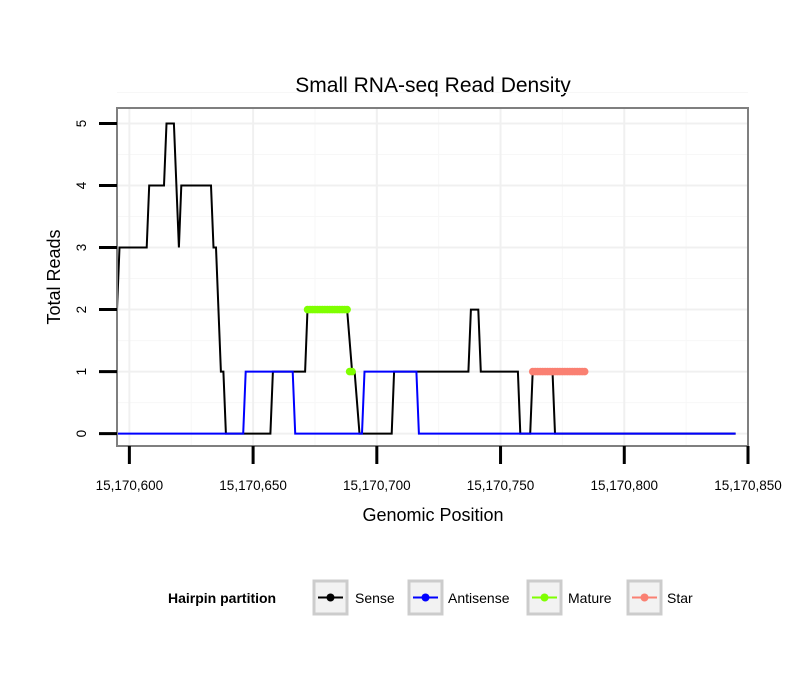 This screenshot has height=690, width=810. Describe the element at coordinates (81, 310) in the screenshot. I see `y-tick-label: 2` at that location.